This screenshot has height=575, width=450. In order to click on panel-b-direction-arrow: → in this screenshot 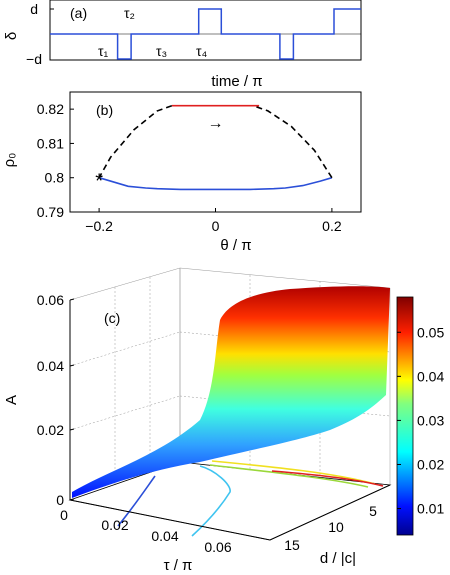, I will do `click(216, 123)`.